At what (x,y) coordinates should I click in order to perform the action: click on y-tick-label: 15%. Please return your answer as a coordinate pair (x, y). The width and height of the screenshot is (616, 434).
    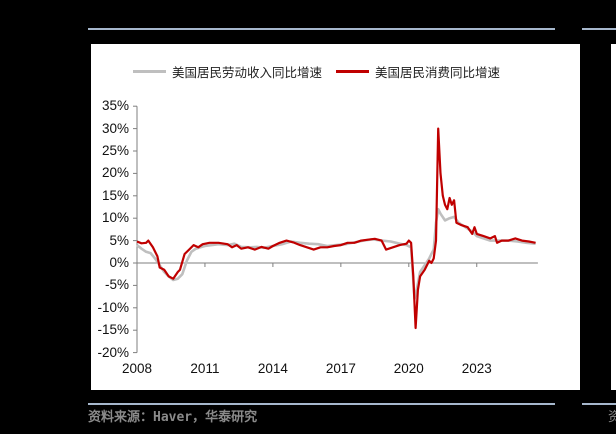
    Looking at the image, I should click on (115, 195).